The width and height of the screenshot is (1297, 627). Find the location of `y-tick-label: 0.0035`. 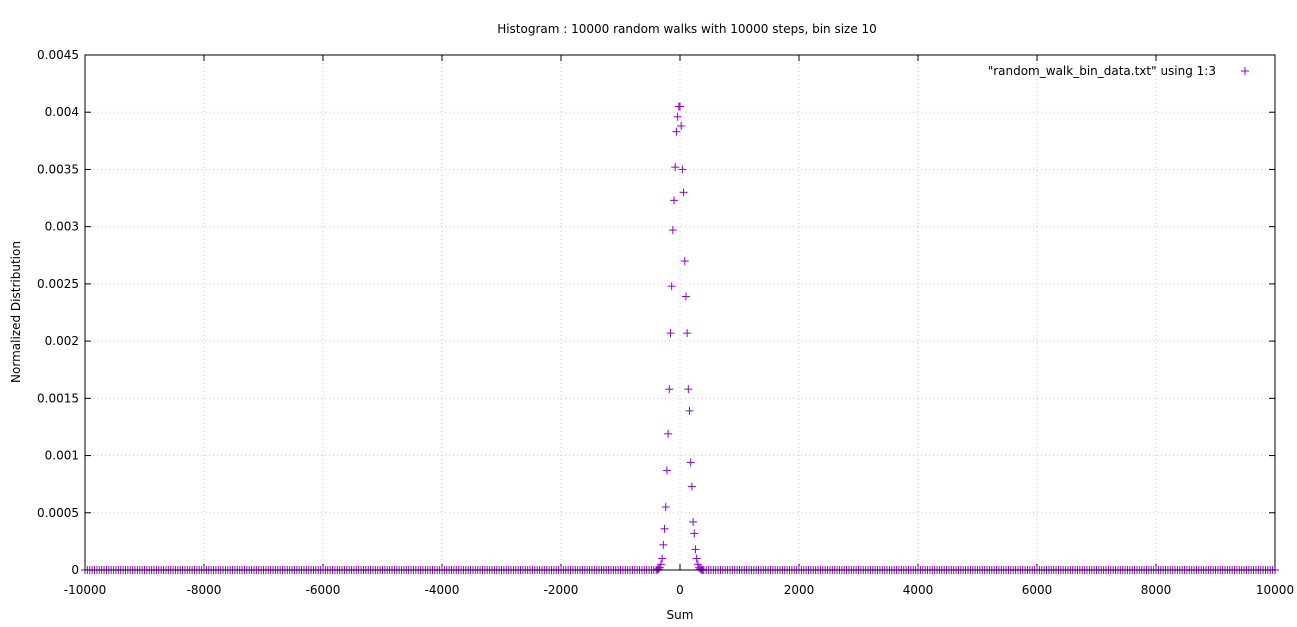

y-tick-label: 0.0035 is located at coordinates (58, 169).